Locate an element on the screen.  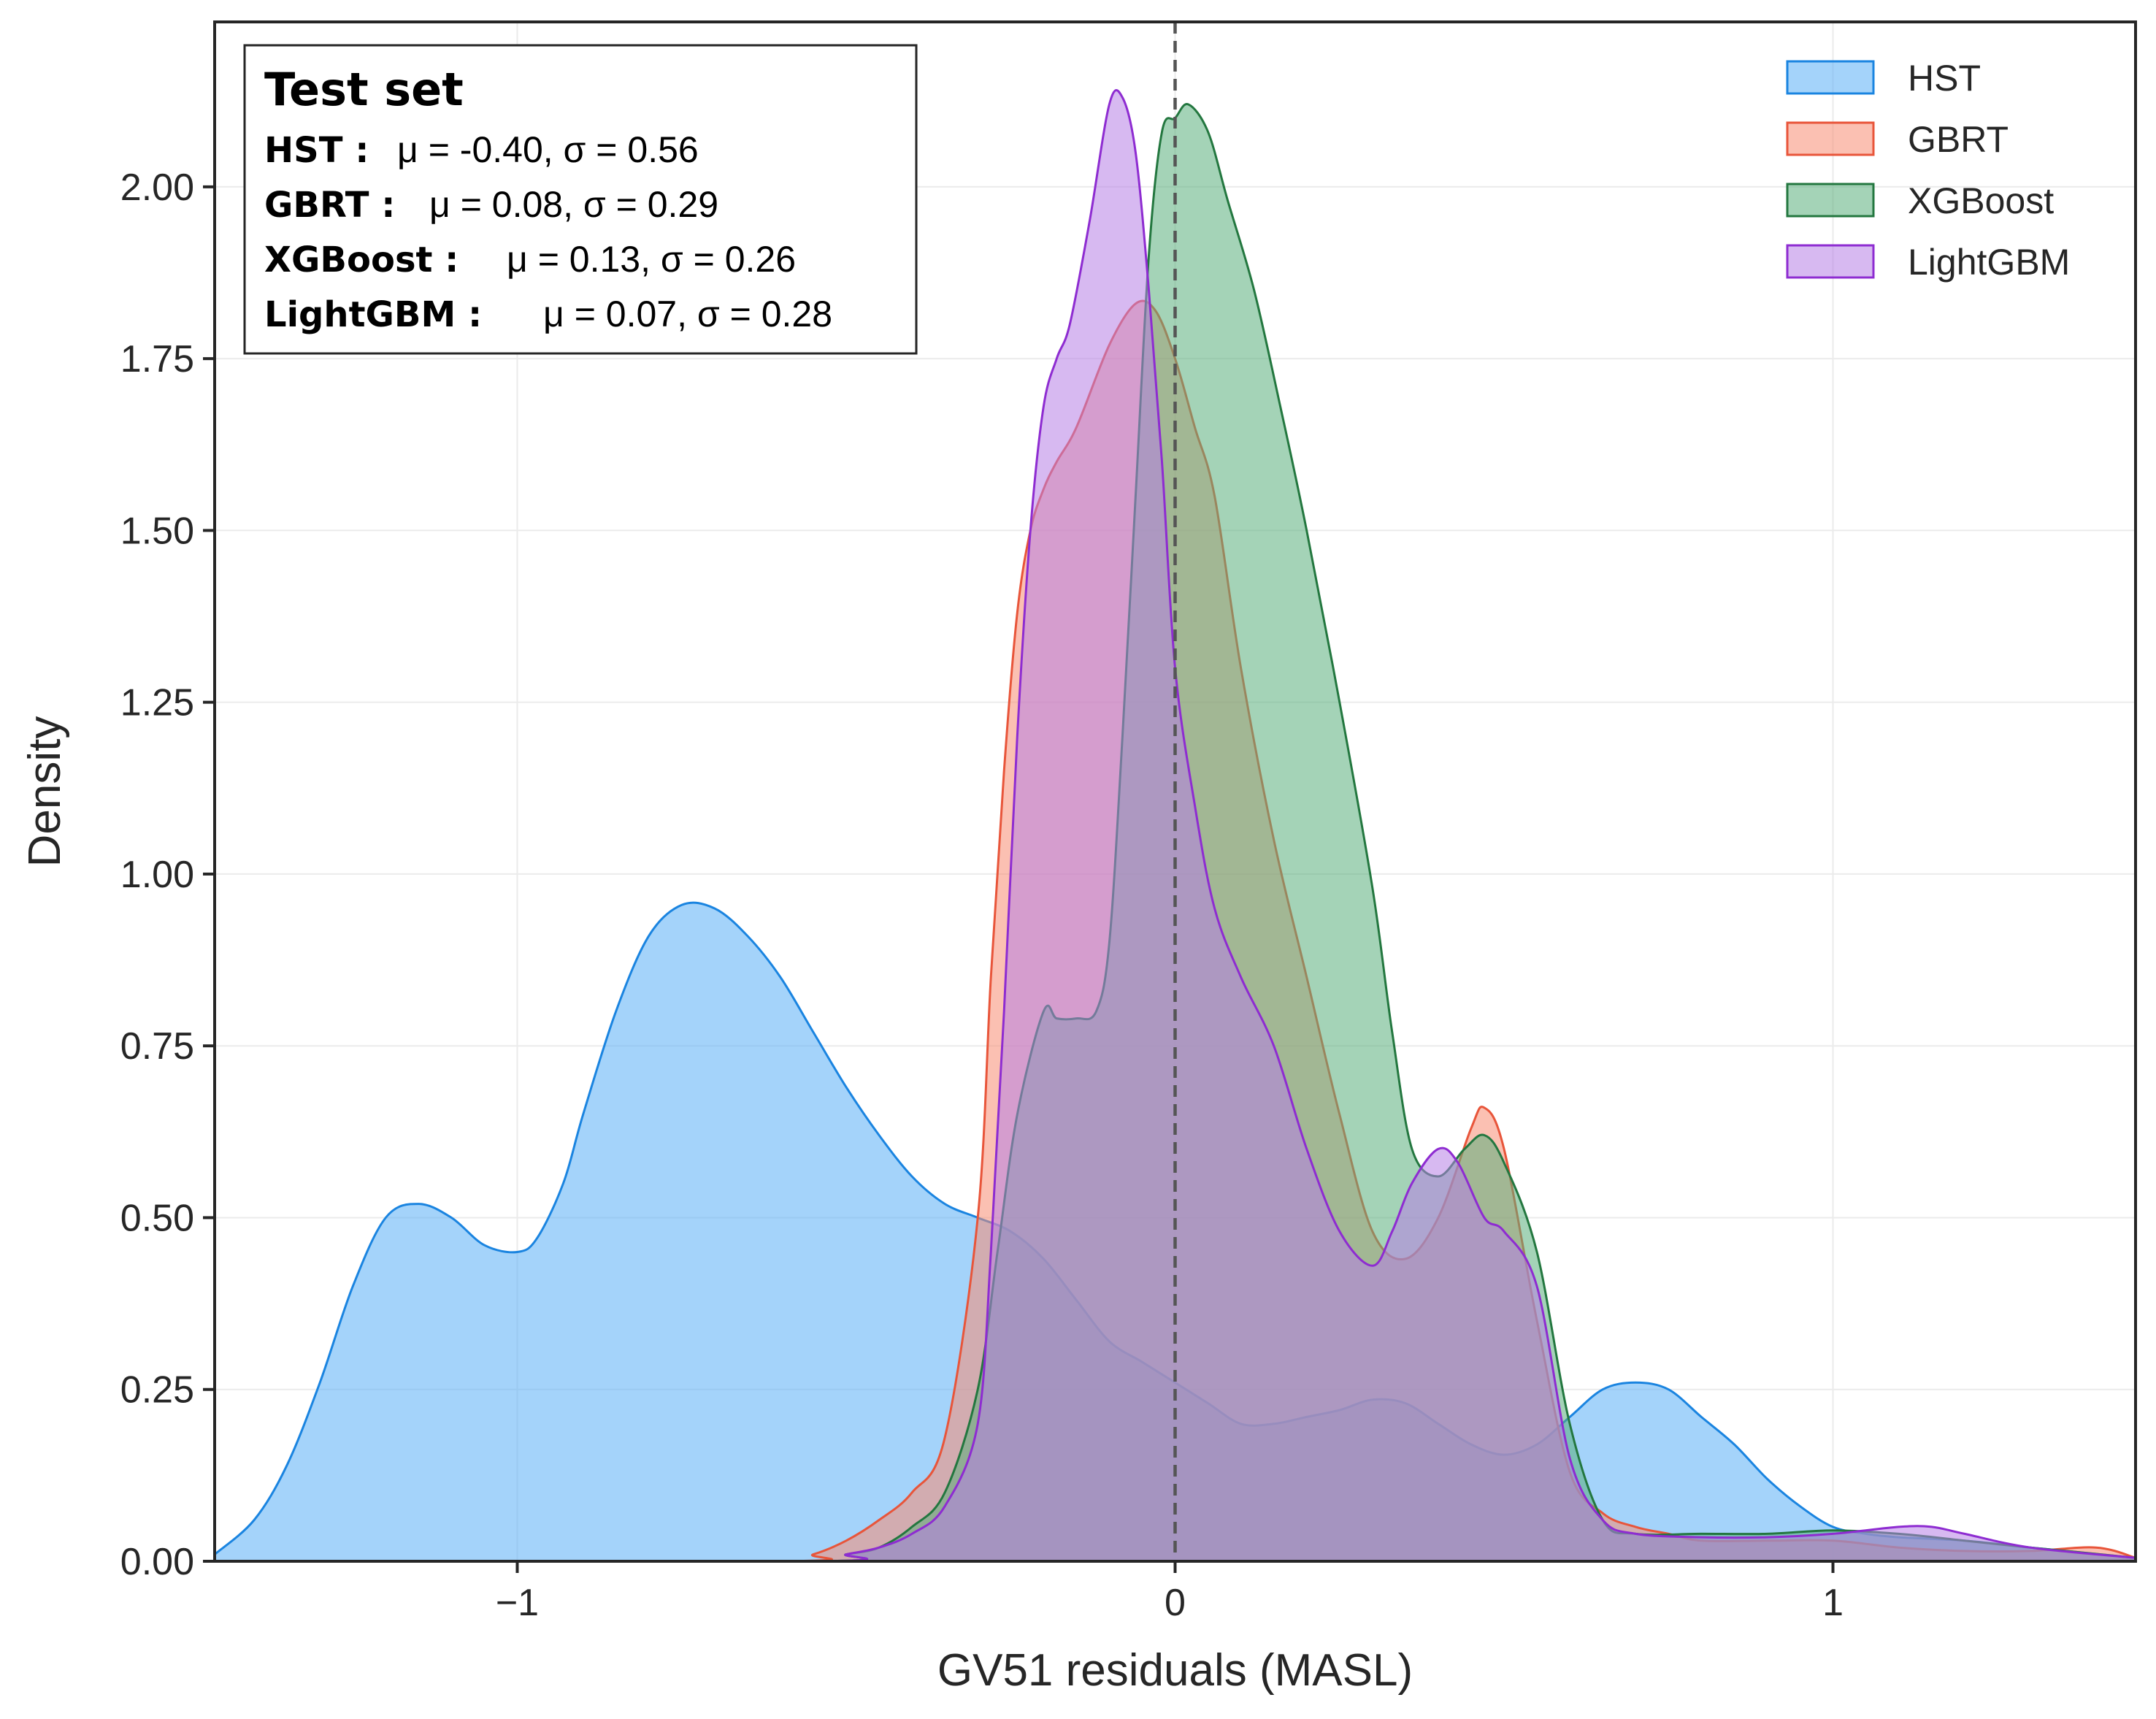
stats-row-value: μ = 0.13, σ = 0.26 is located at coordinates (651, 260).